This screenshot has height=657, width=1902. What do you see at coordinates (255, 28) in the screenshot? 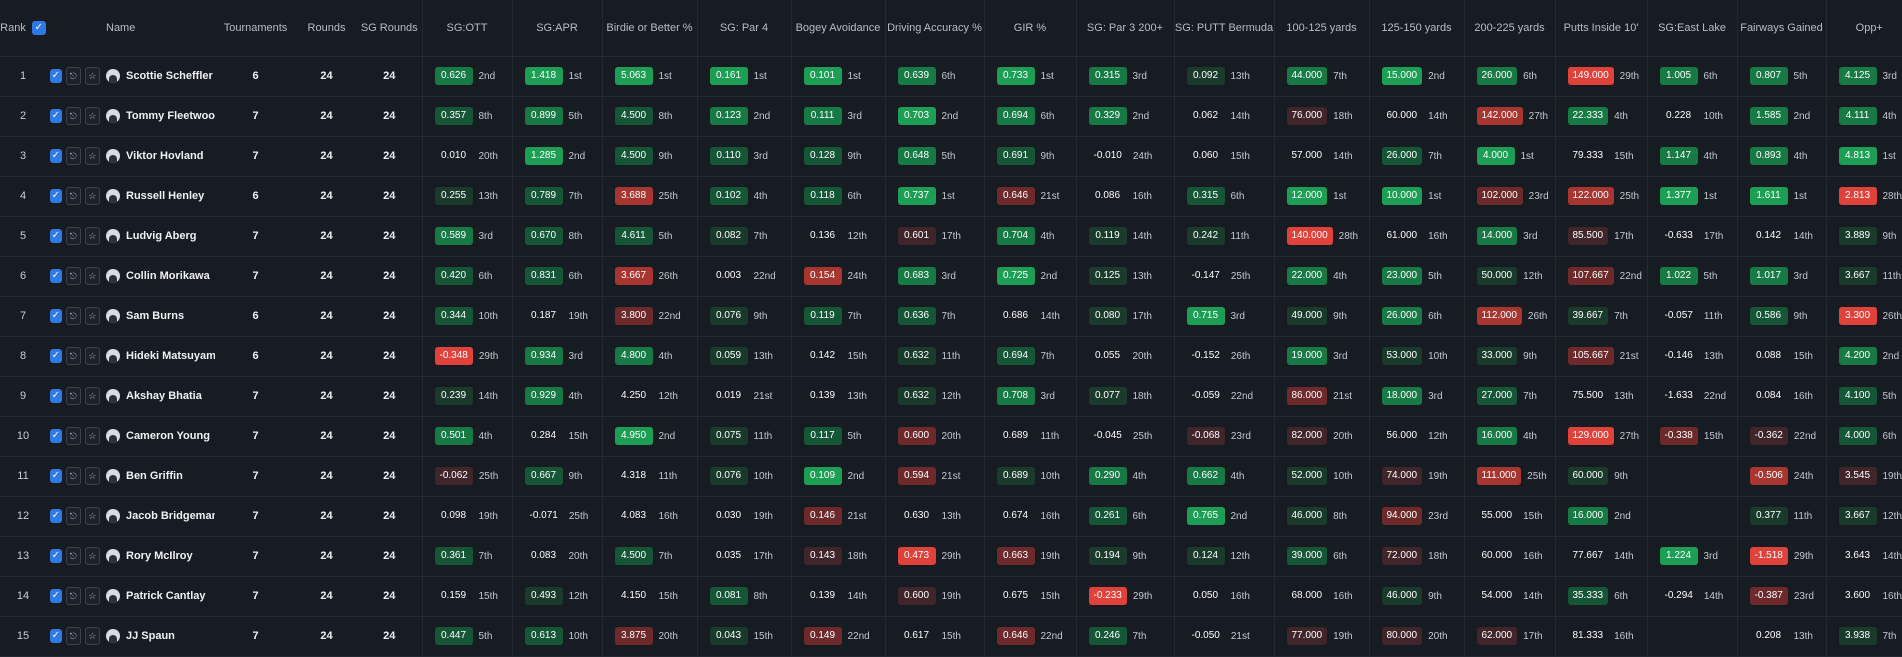
I see `tournaments-header: Tournaments` at bounding box center [255, 28].